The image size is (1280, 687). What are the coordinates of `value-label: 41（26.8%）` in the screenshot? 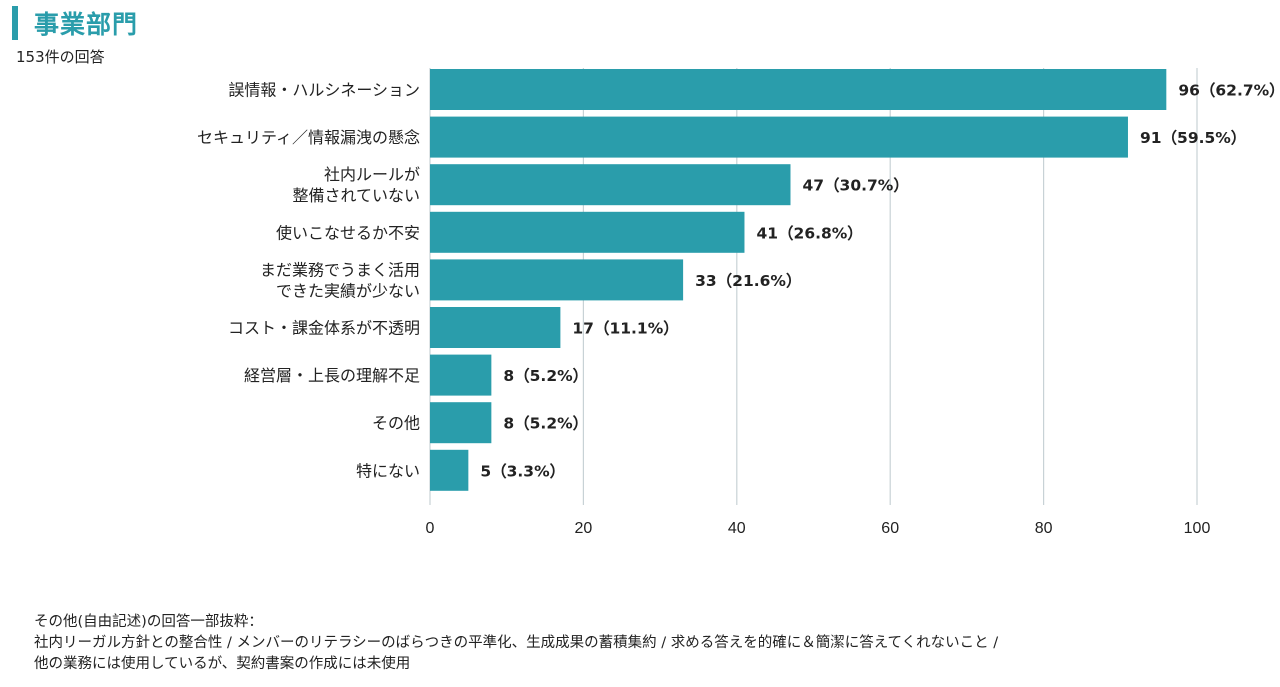 It's located at (809, 233).